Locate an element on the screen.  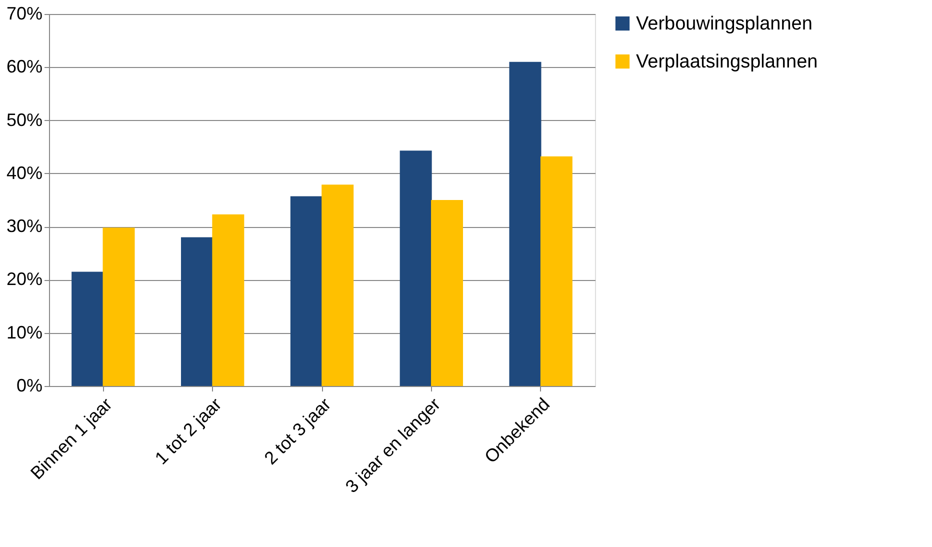
legend-label: Verbouwingsplannen is located at coordinates (724, 24).